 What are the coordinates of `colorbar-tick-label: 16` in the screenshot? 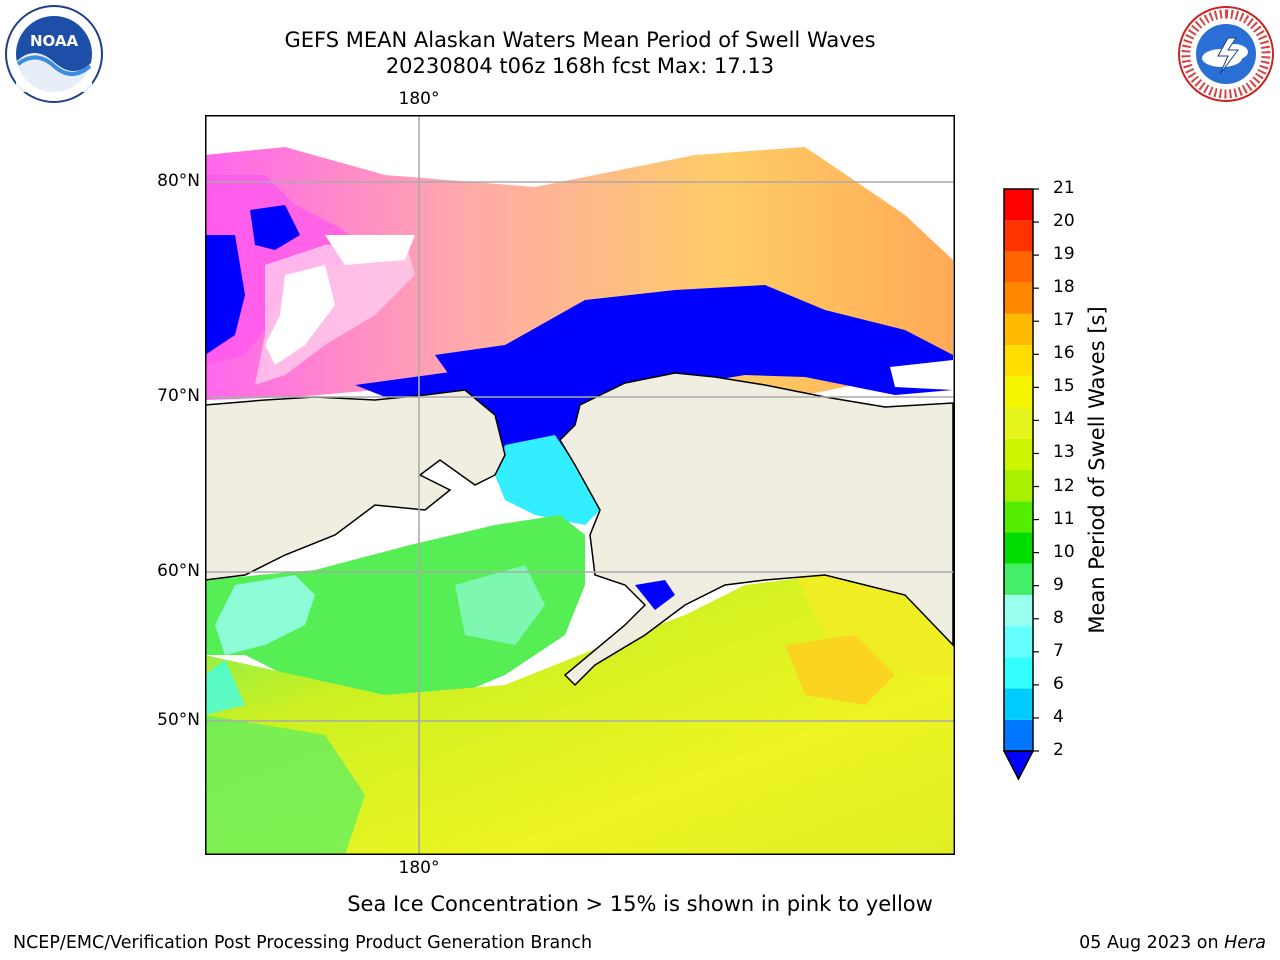 It's located at (1064, 353).